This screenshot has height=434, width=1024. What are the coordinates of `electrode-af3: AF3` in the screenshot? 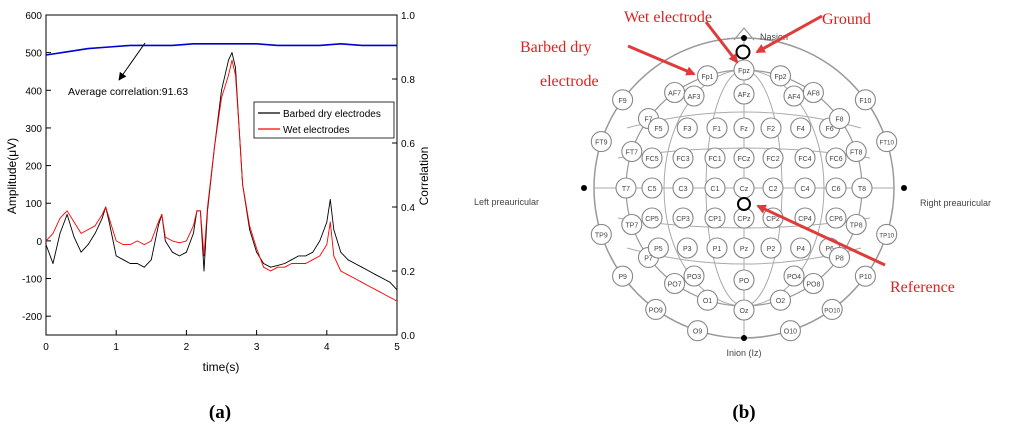 It's located at (694, 96).